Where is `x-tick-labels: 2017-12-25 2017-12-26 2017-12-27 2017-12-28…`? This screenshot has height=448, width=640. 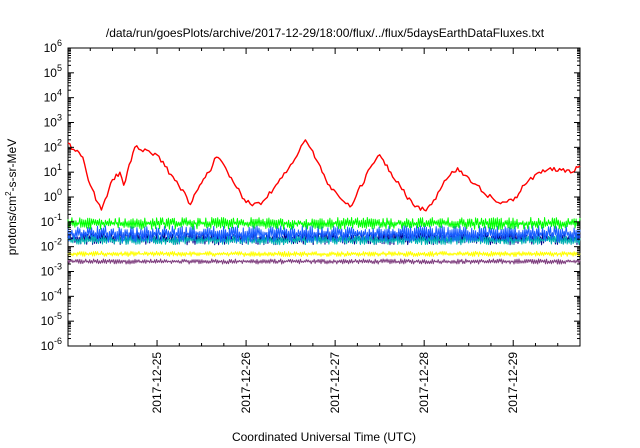 x-tick-labels: 2017-12-25 2017-12-26 2017-12-27 2017-12-28… is located at coordinates (335, 383).